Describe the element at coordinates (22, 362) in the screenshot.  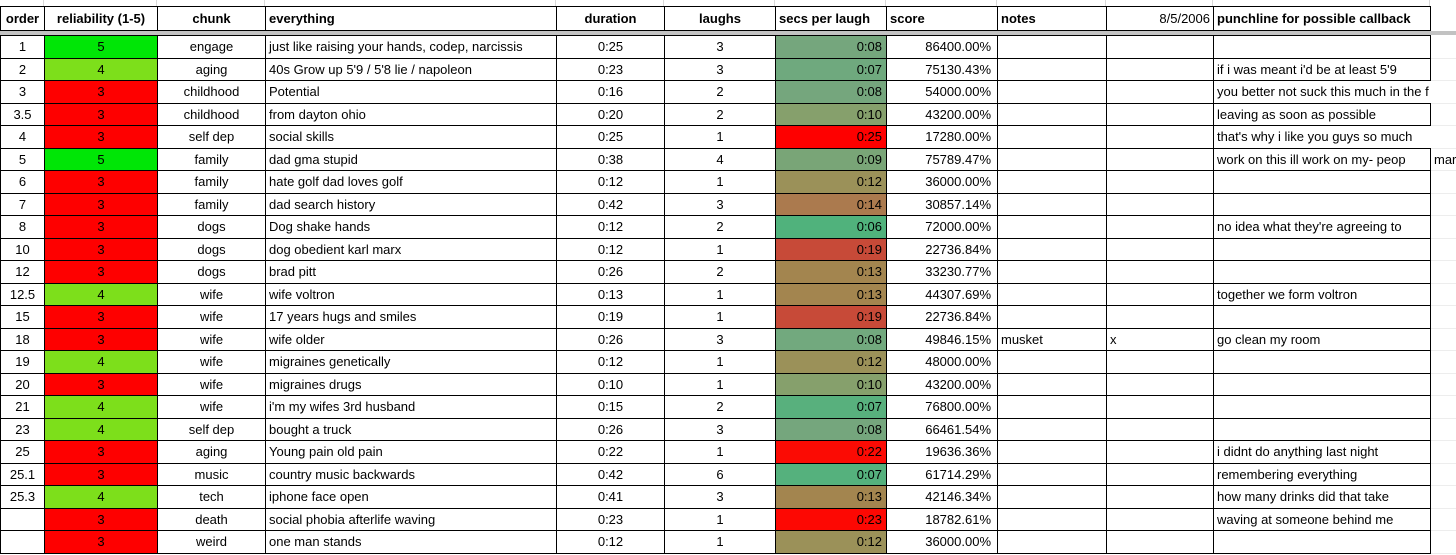
I see `cell-order: 19` at that location.